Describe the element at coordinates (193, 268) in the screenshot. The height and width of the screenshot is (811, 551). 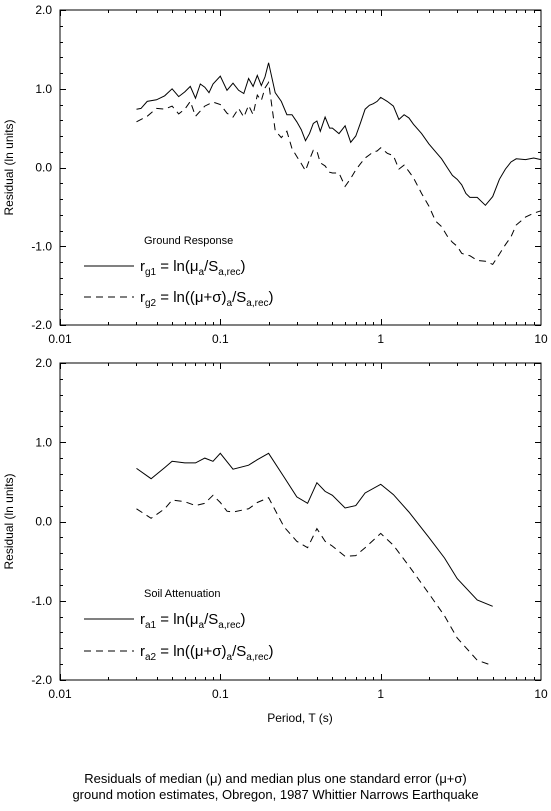
I see `legend-entry-1: rg1 = ln(μa/Sa,rec)` at that location.